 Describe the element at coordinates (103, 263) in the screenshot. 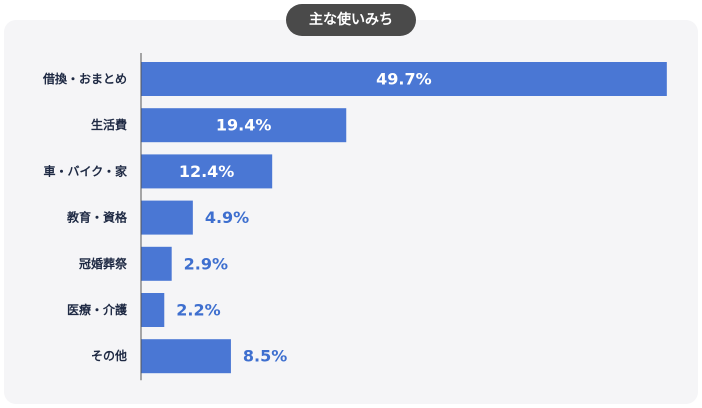

I see `category-label-4: 冠婚葬祭` at that location.